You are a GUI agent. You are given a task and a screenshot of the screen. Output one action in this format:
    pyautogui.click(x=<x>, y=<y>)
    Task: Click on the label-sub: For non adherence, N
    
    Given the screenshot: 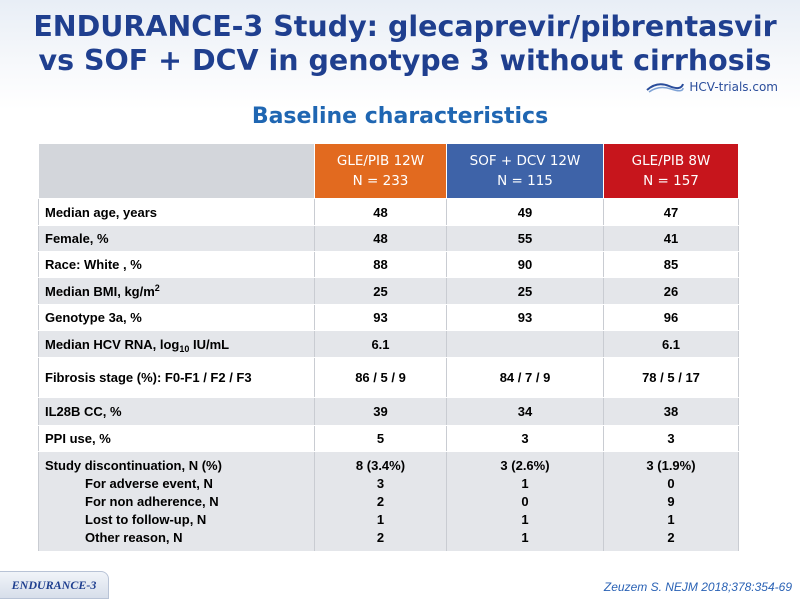 What is the action you would take?
    pyautogui.click(x=152, y=501)
    